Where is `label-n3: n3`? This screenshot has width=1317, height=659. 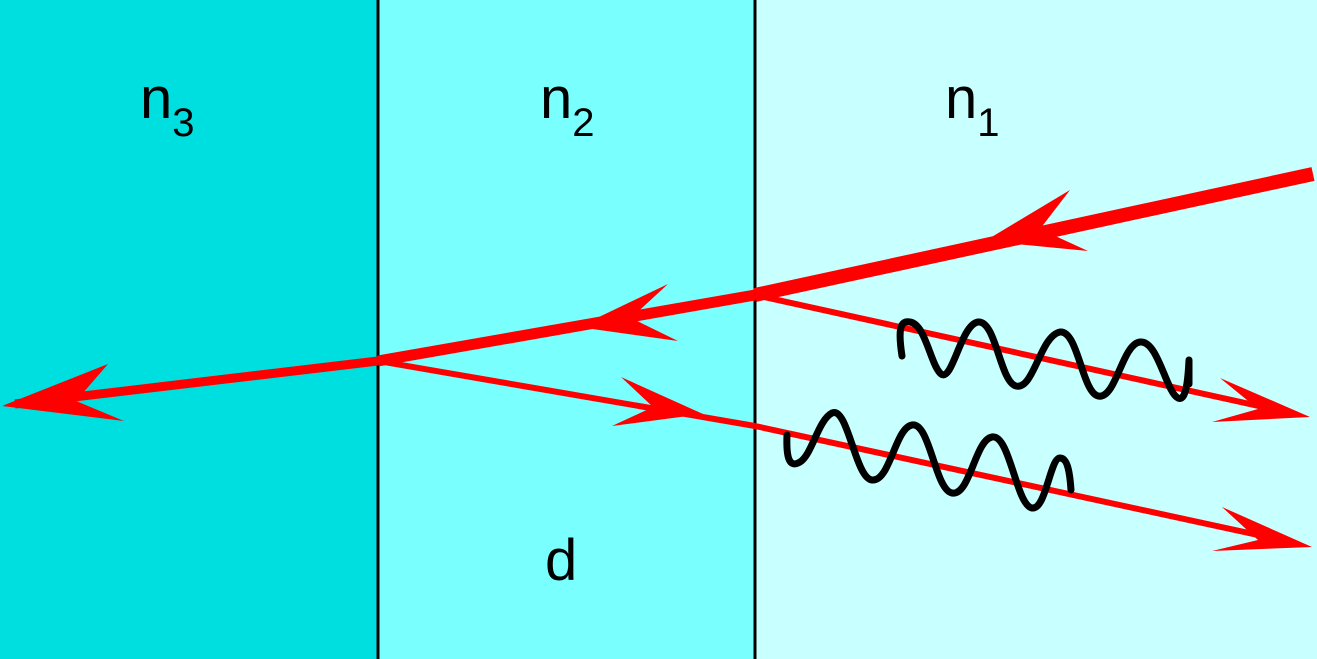 label-n3: n3 is located at coordinates (167, 105).